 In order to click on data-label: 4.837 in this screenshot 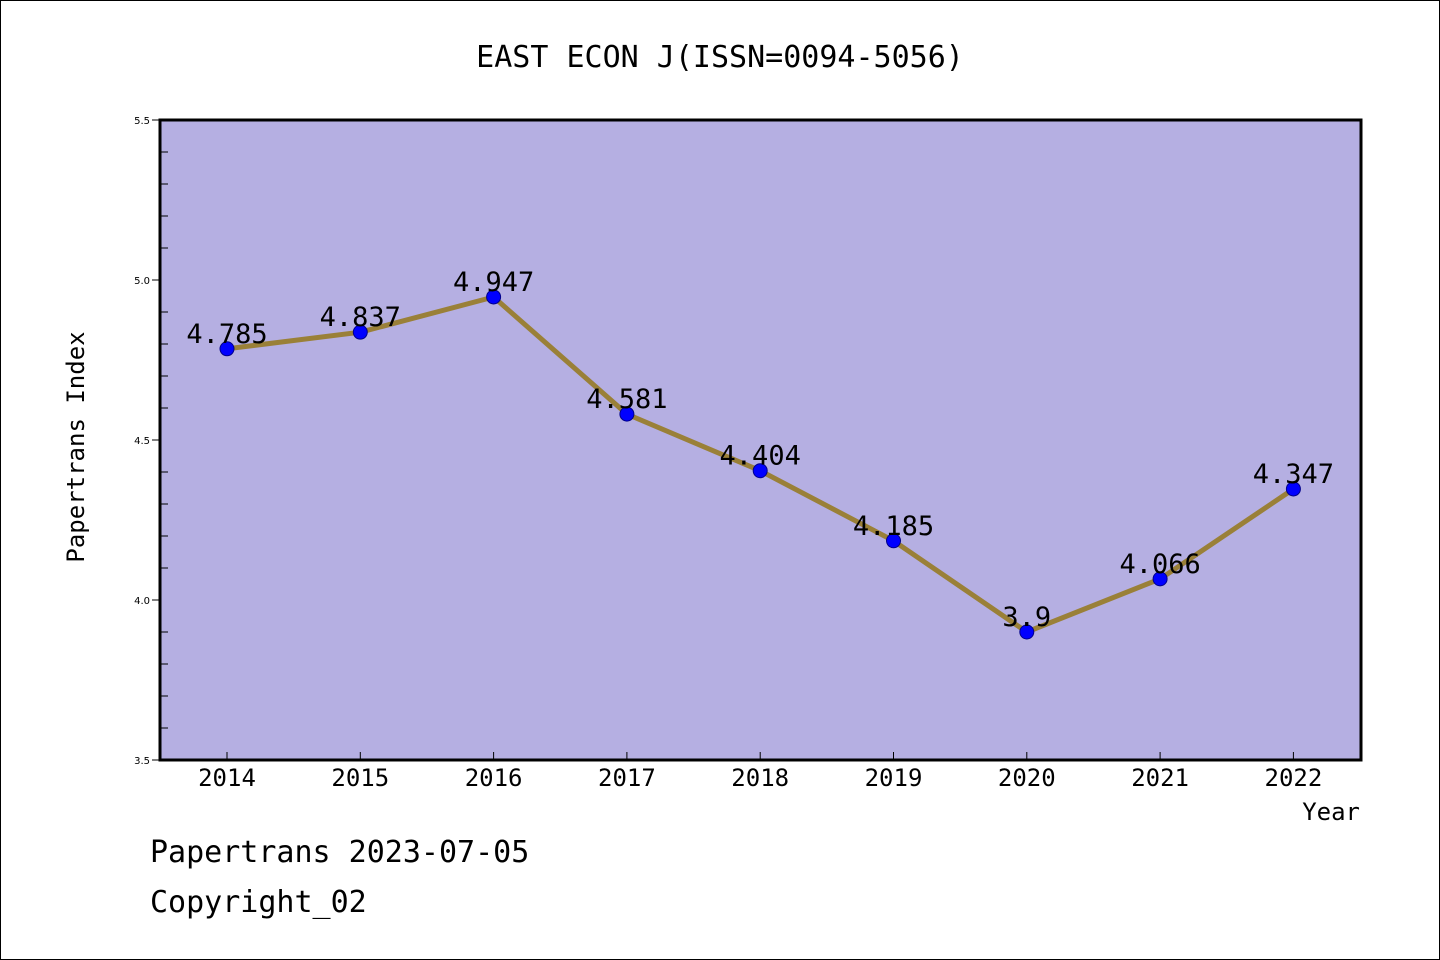, I will do `click(360, 317)`.